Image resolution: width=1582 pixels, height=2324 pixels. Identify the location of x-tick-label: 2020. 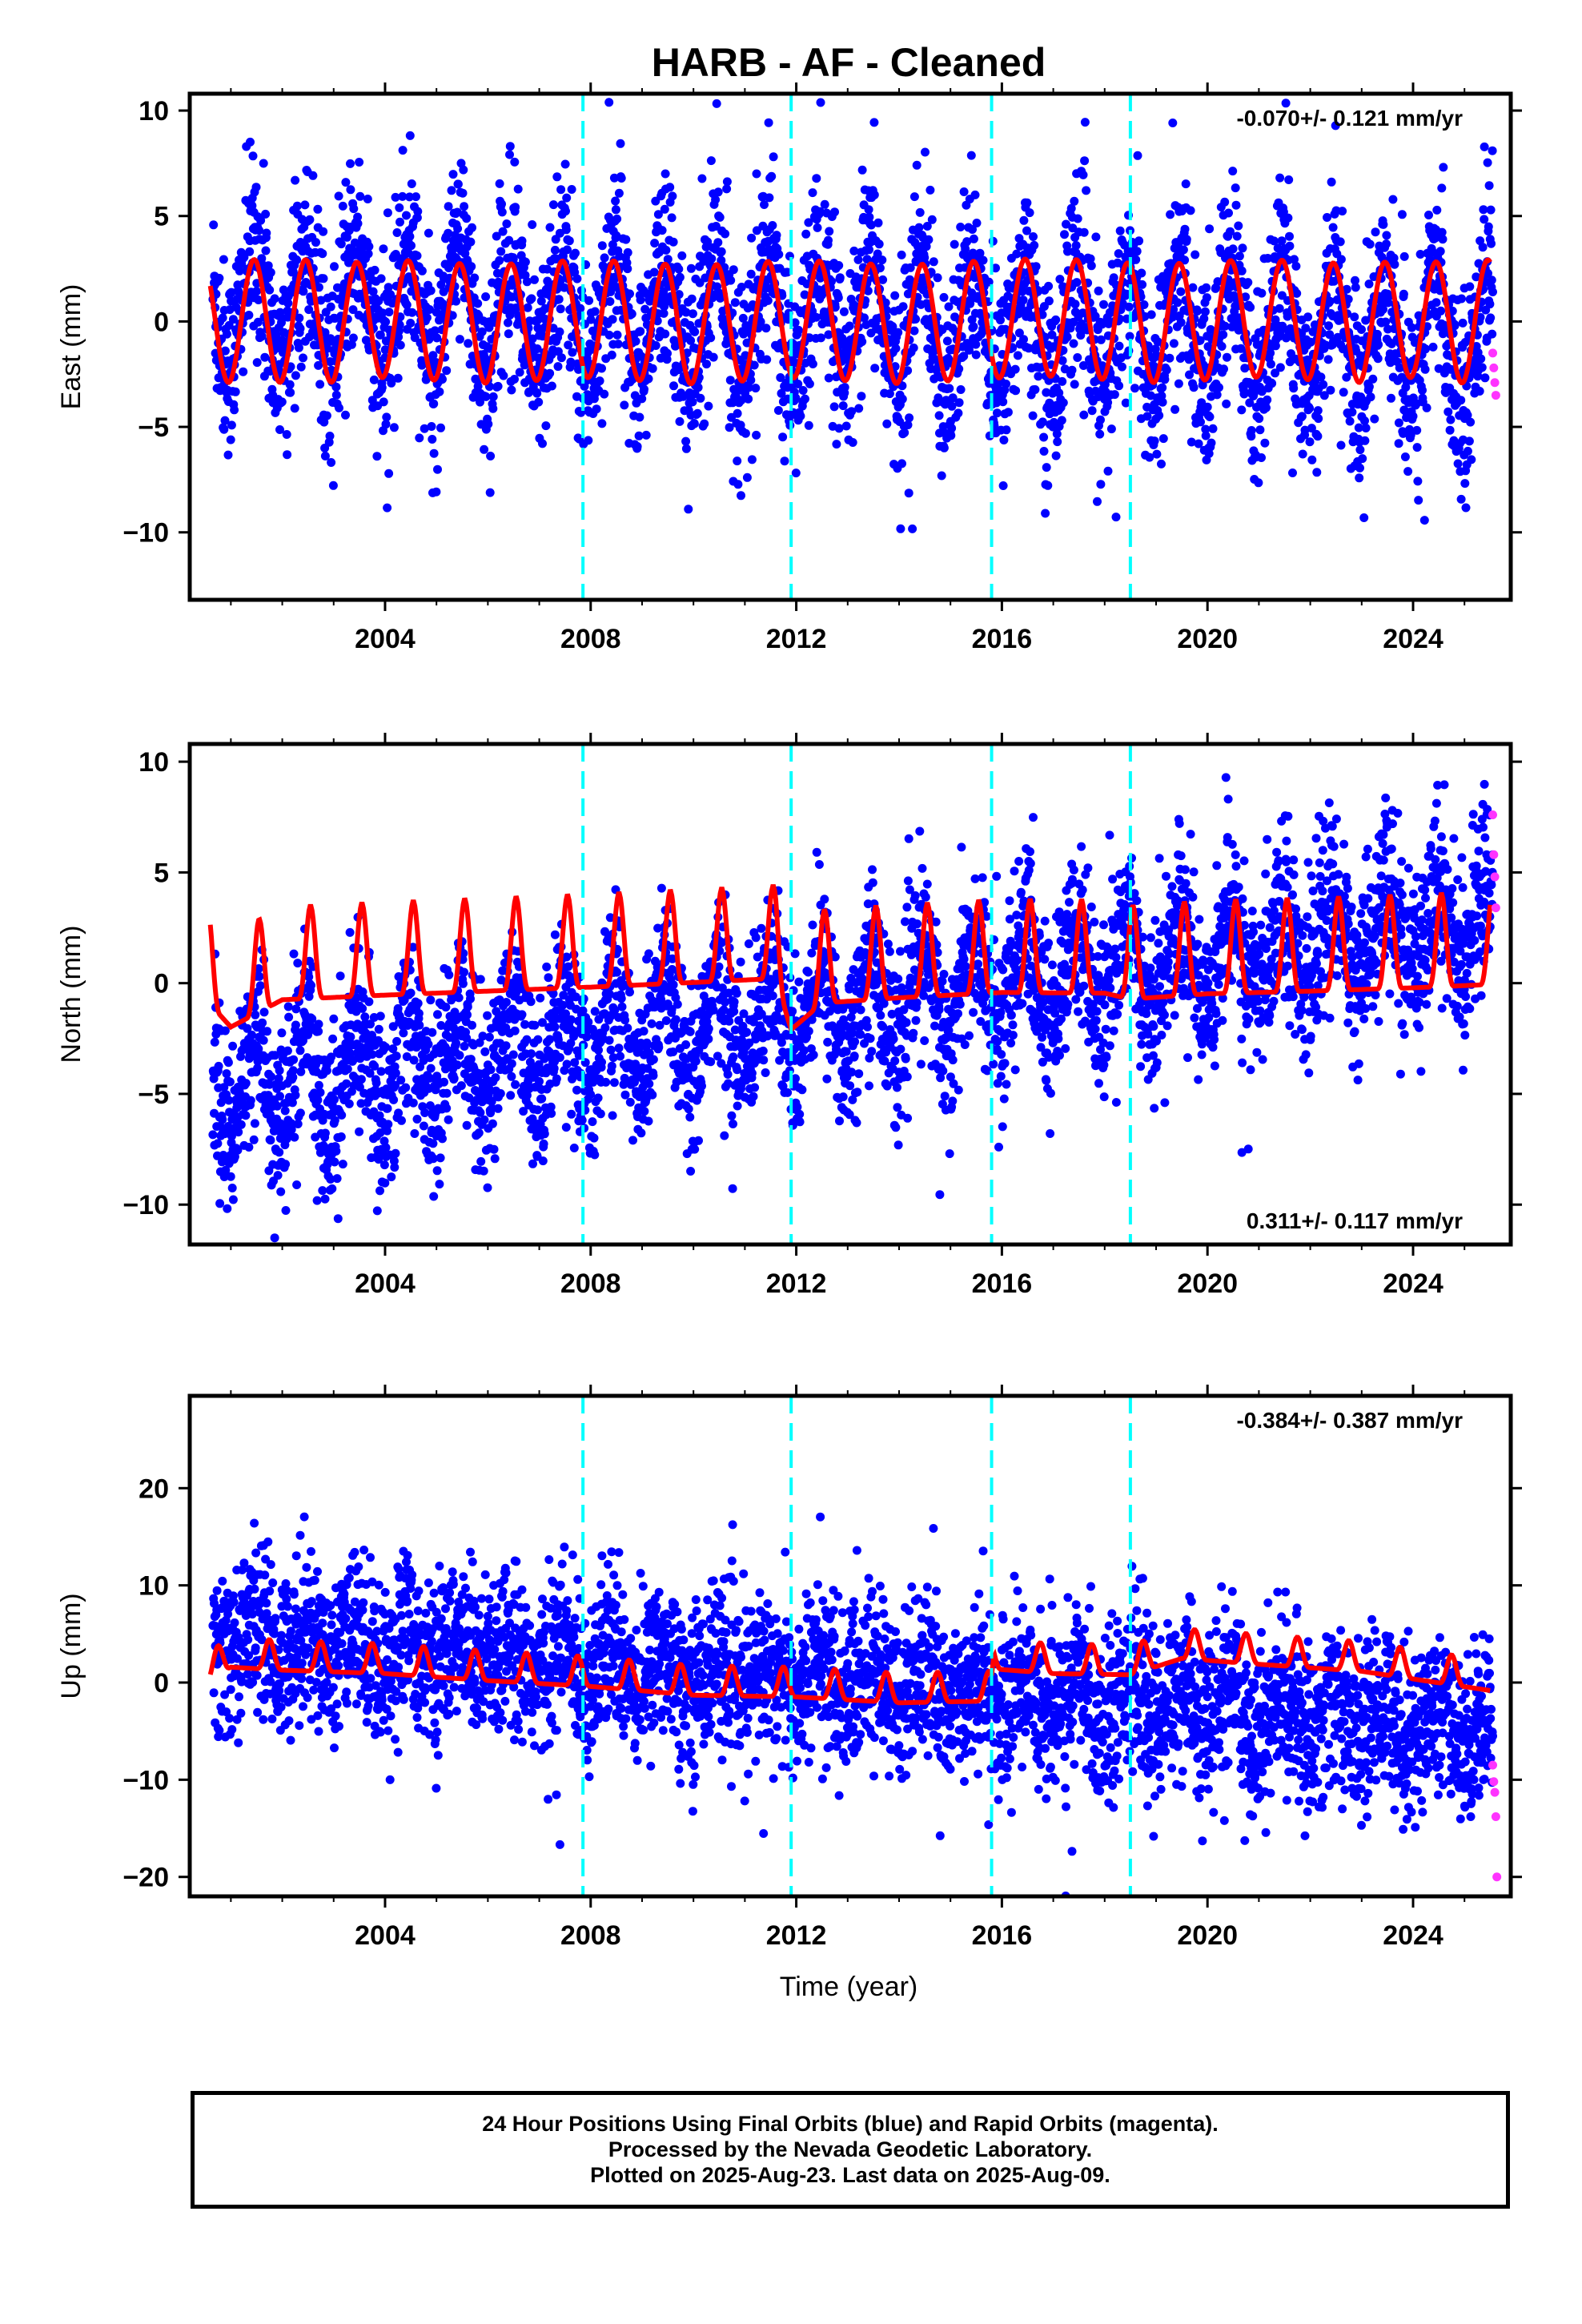
(1207, 639).